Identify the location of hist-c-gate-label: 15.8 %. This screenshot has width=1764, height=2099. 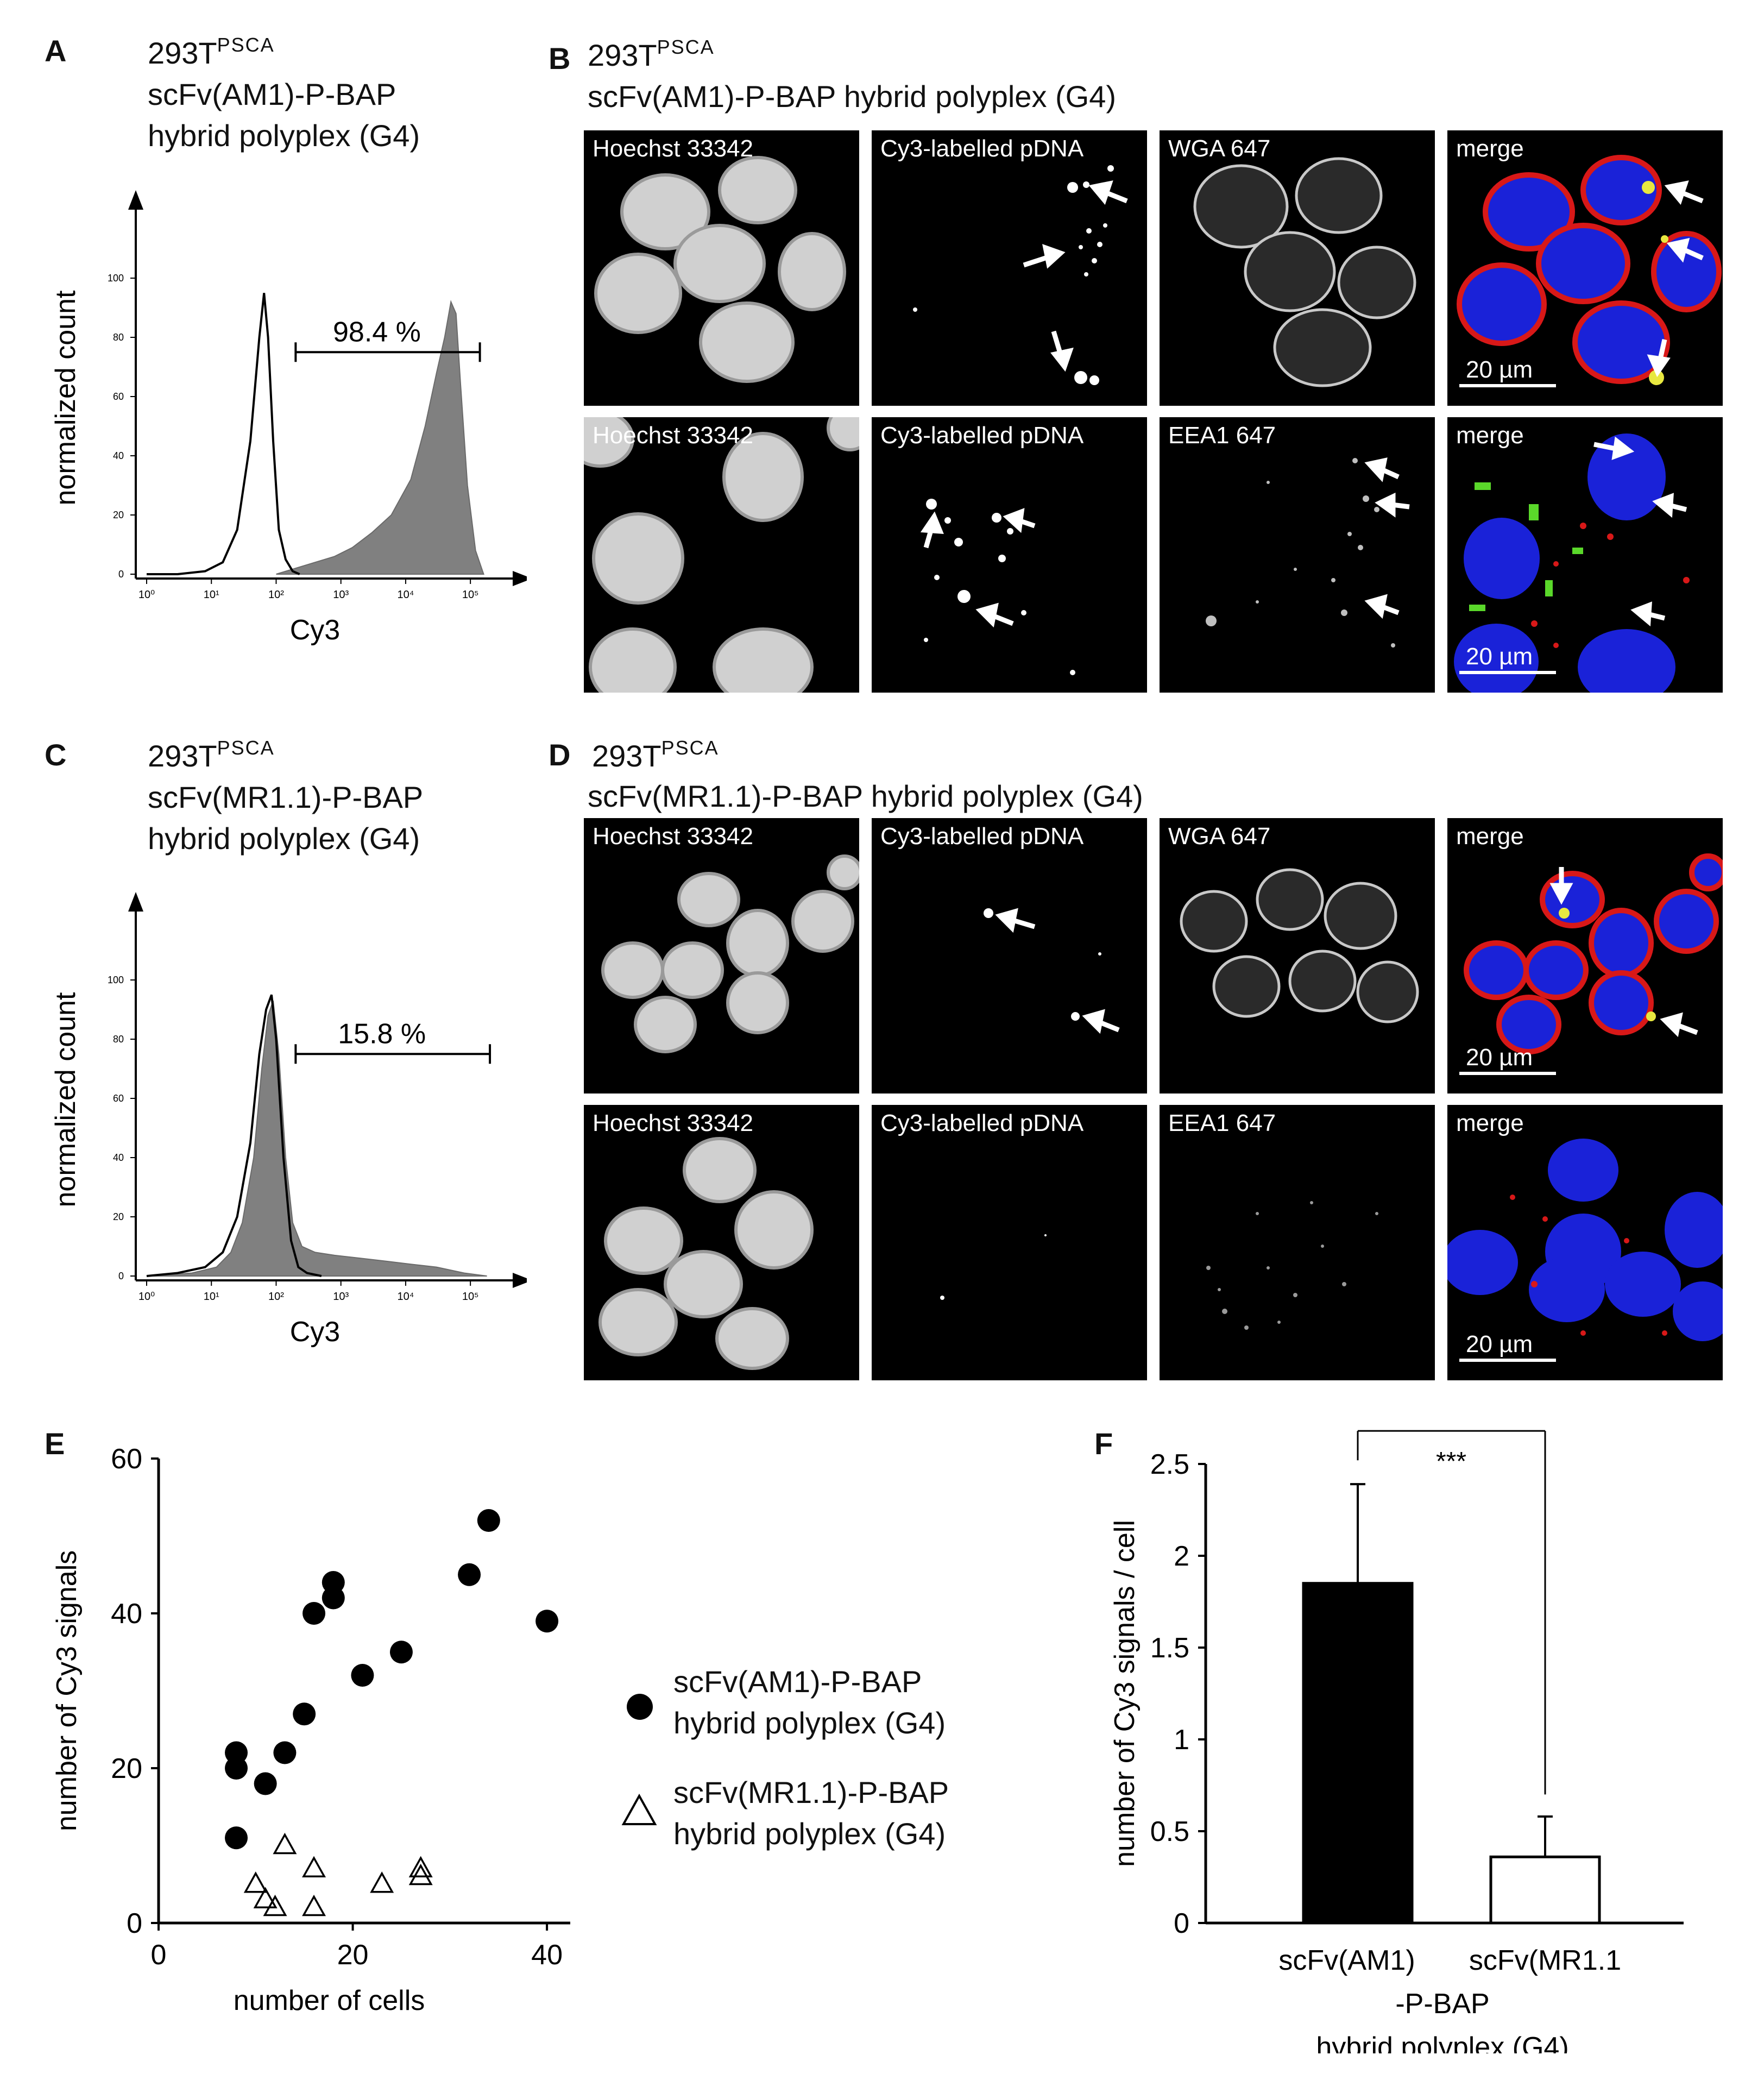
(382, 1034).